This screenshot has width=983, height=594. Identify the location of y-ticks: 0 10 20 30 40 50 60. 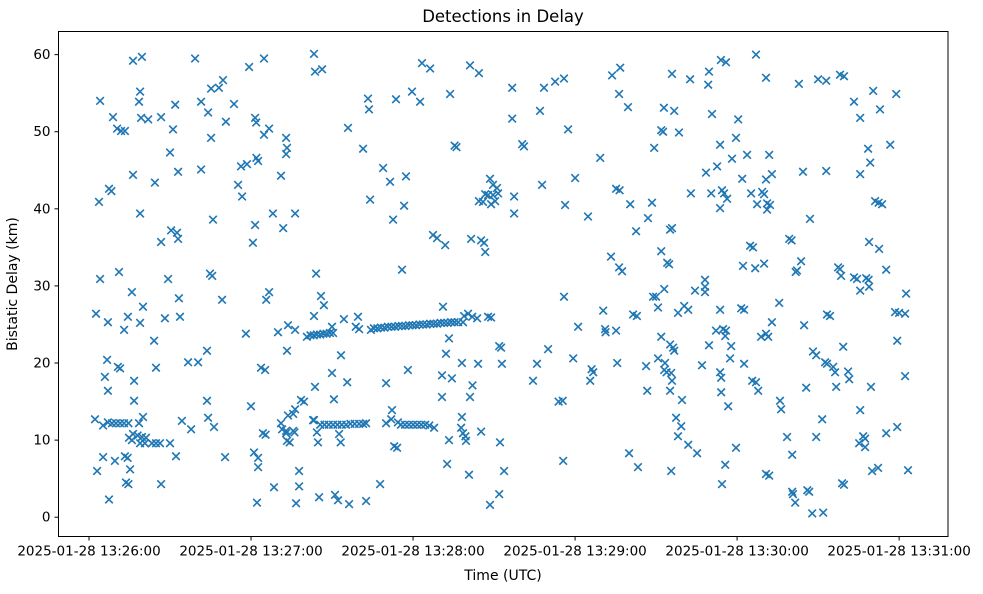
(46, 286).